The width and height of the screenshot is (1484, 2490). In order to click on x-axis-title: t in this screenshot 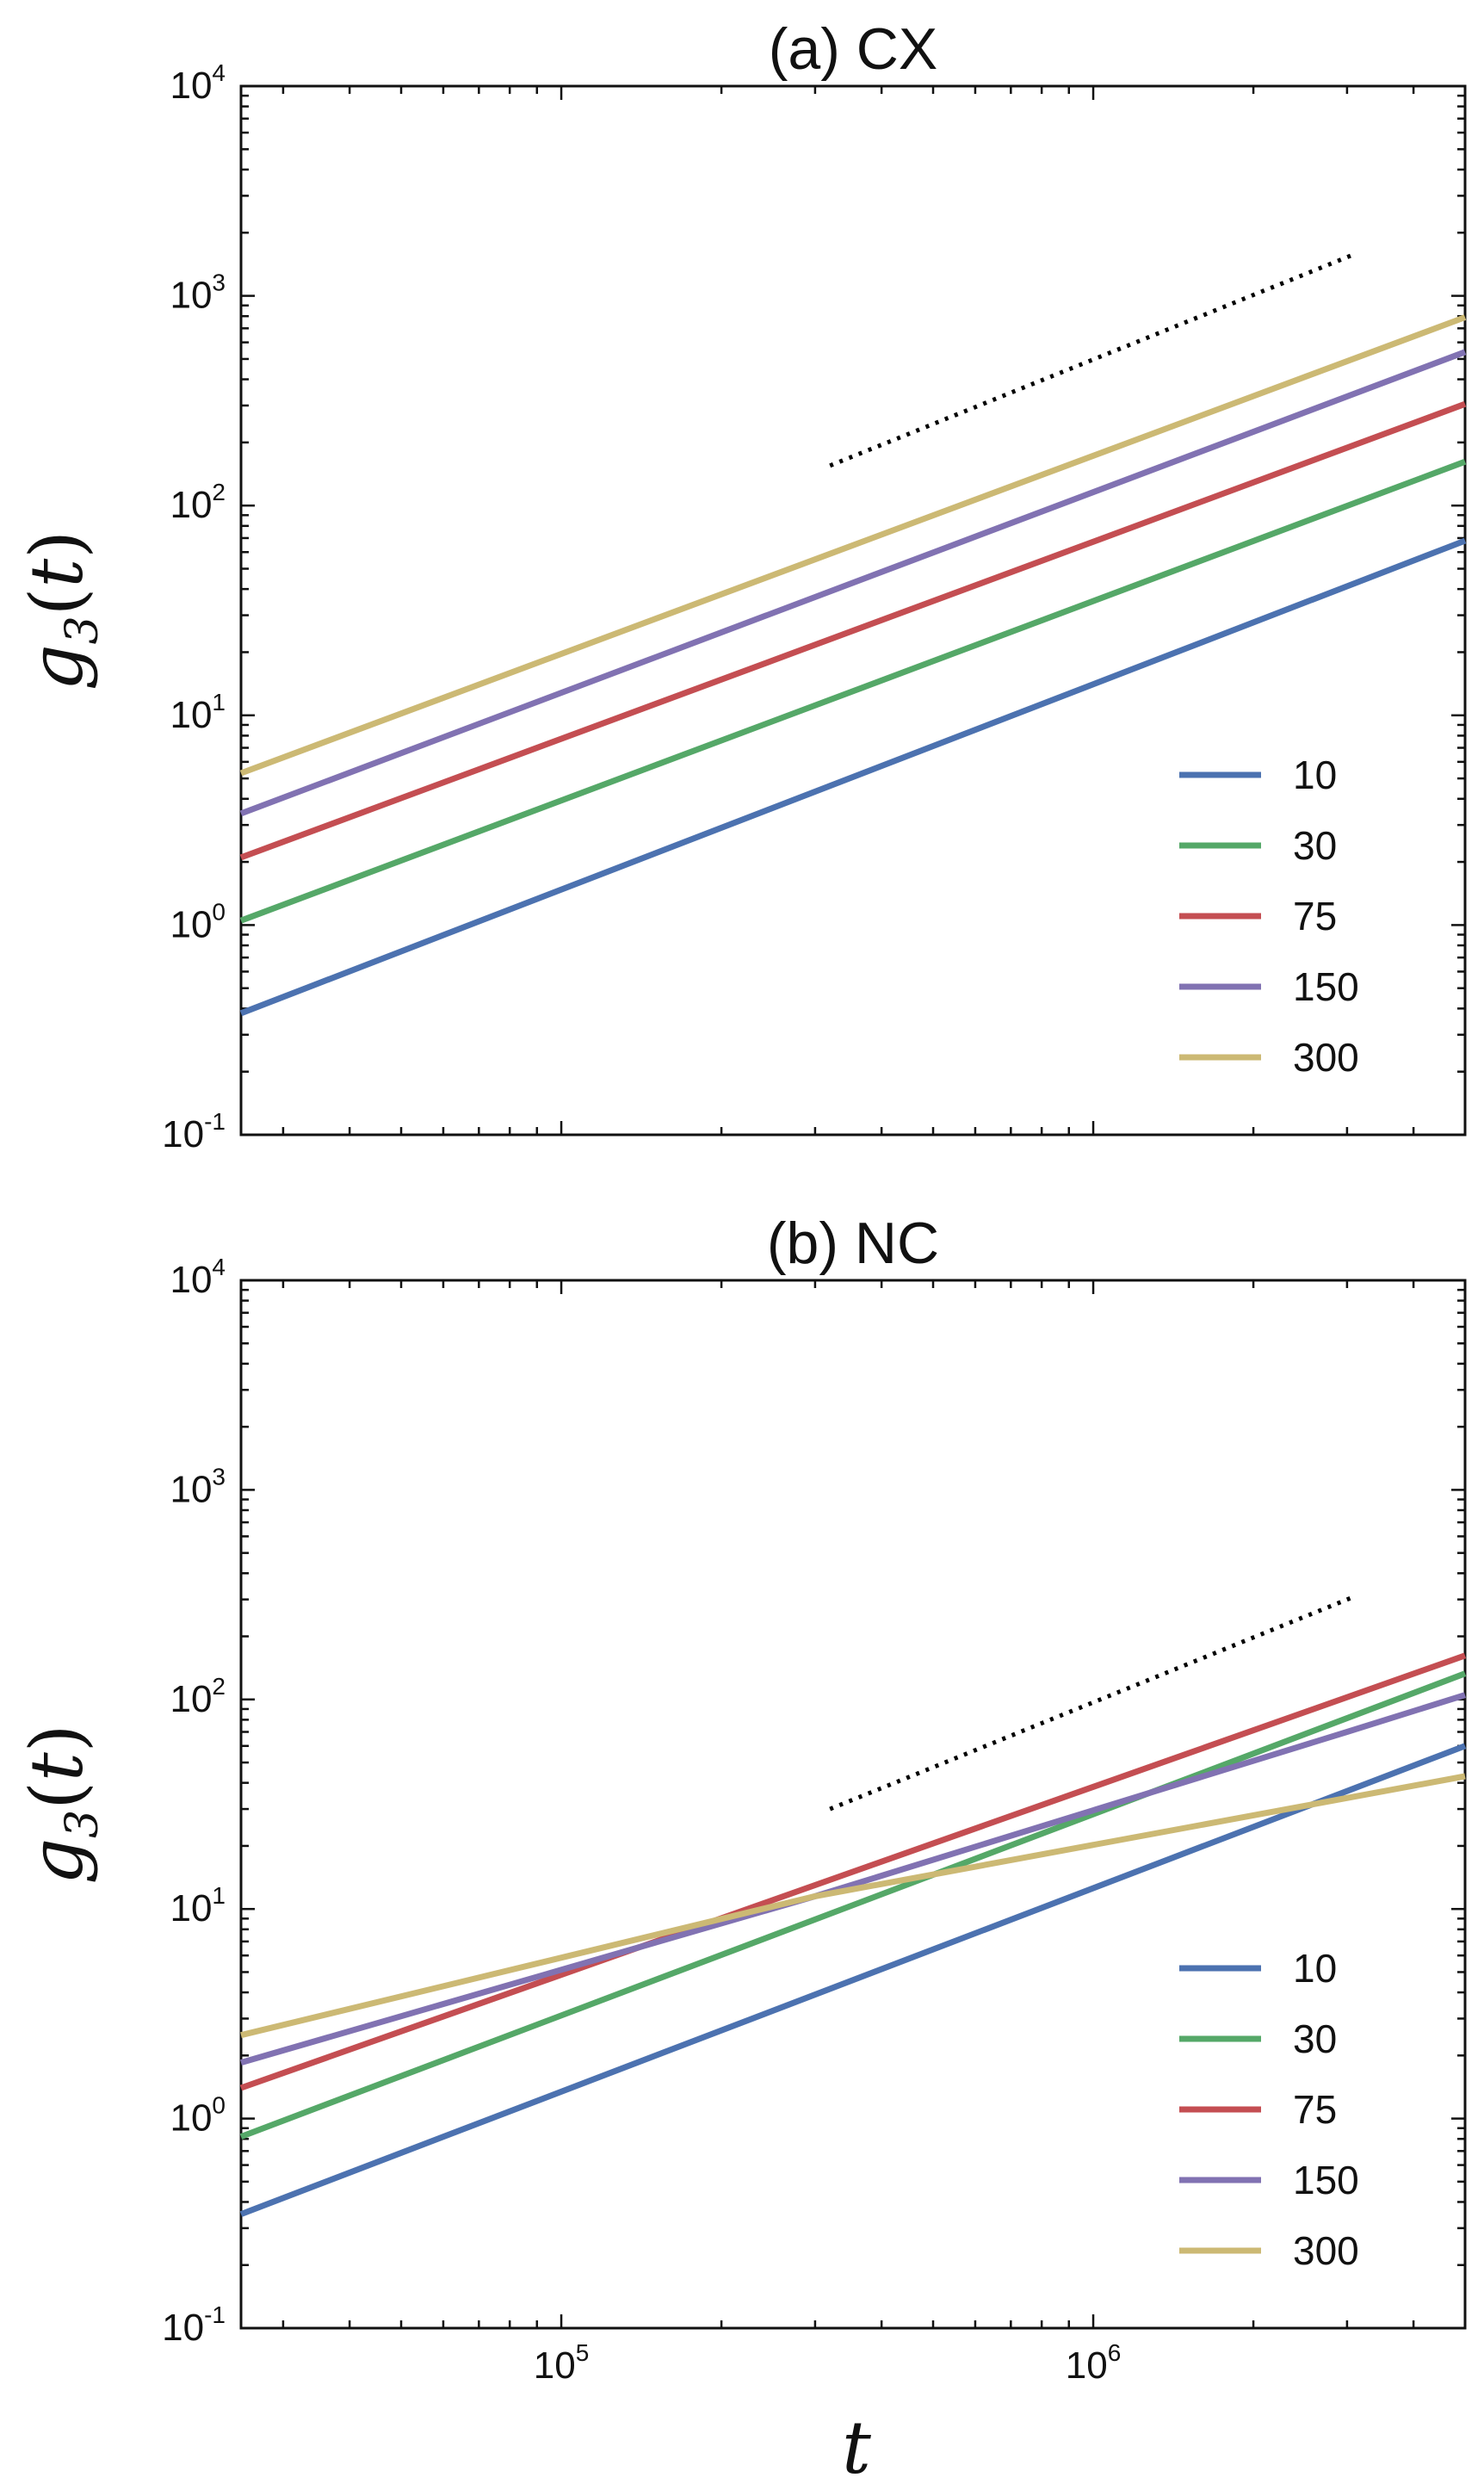, I will do `click(856, 2448)`.